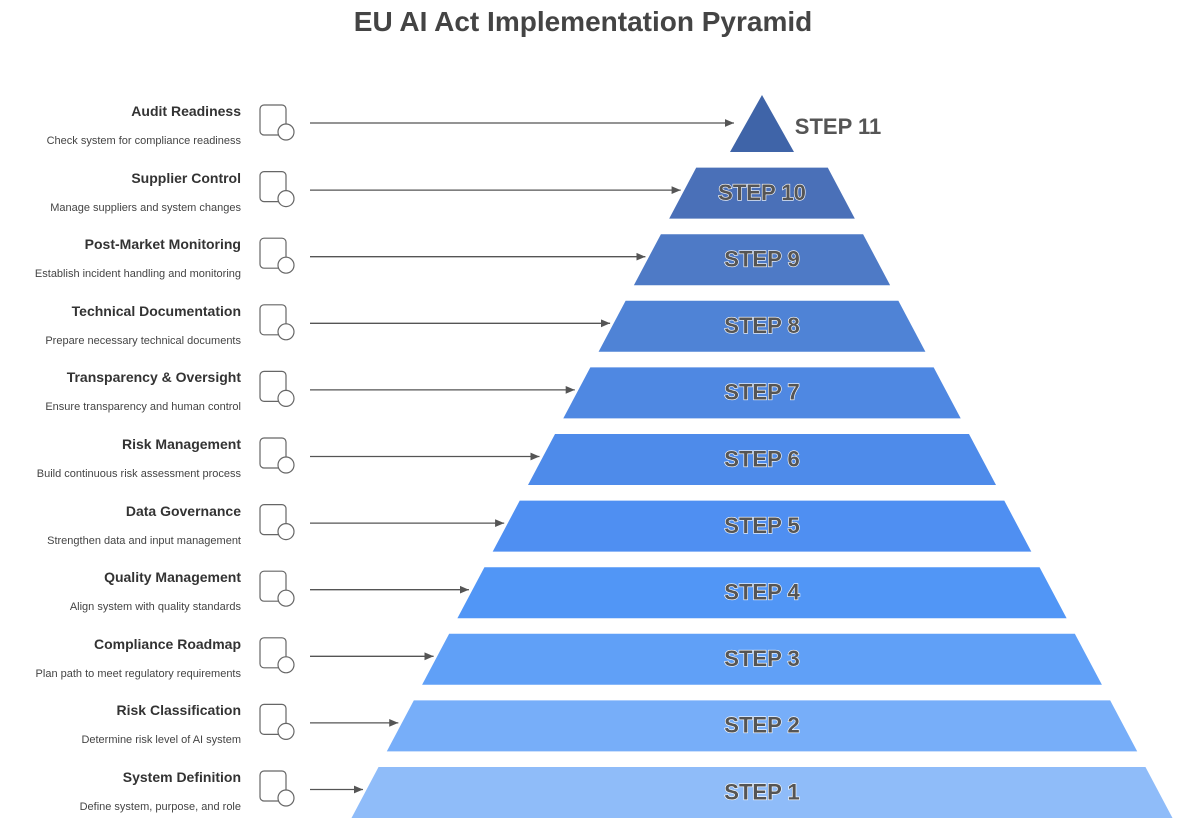 Image resolution: width=1184 pixels, height=824 pixels. What do you see at coordinates (183, 510) in the screenshot?
I see `step-label: Data Governance` at bounding box center [183, 510].